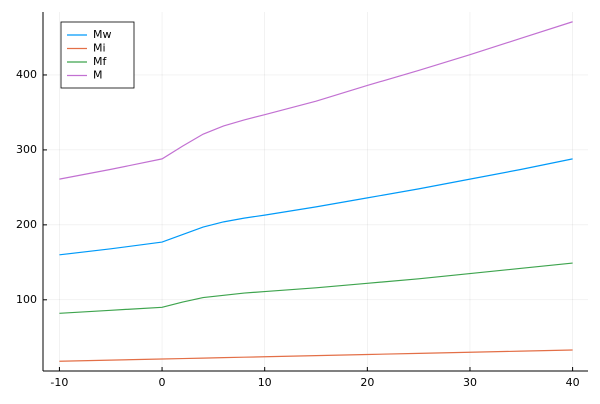  What do you see at coordinates (98, 75) in the screenshot?
I see `legend-label: M` at bounding box center [98, 75].